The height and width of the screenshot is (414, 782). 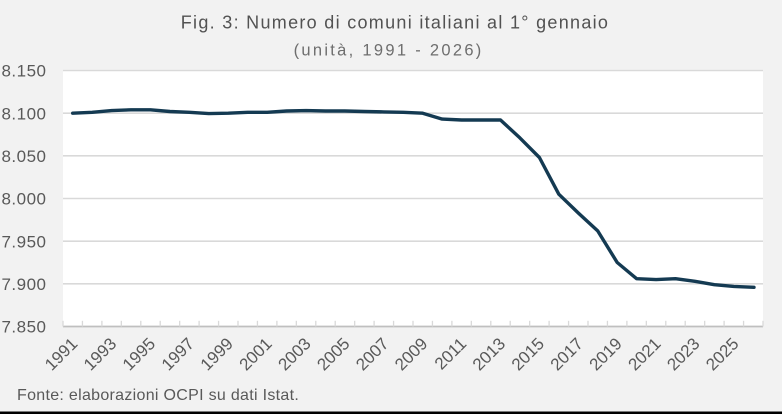 I want to click on svg-text: 7.950, so click(x=23, y=241).